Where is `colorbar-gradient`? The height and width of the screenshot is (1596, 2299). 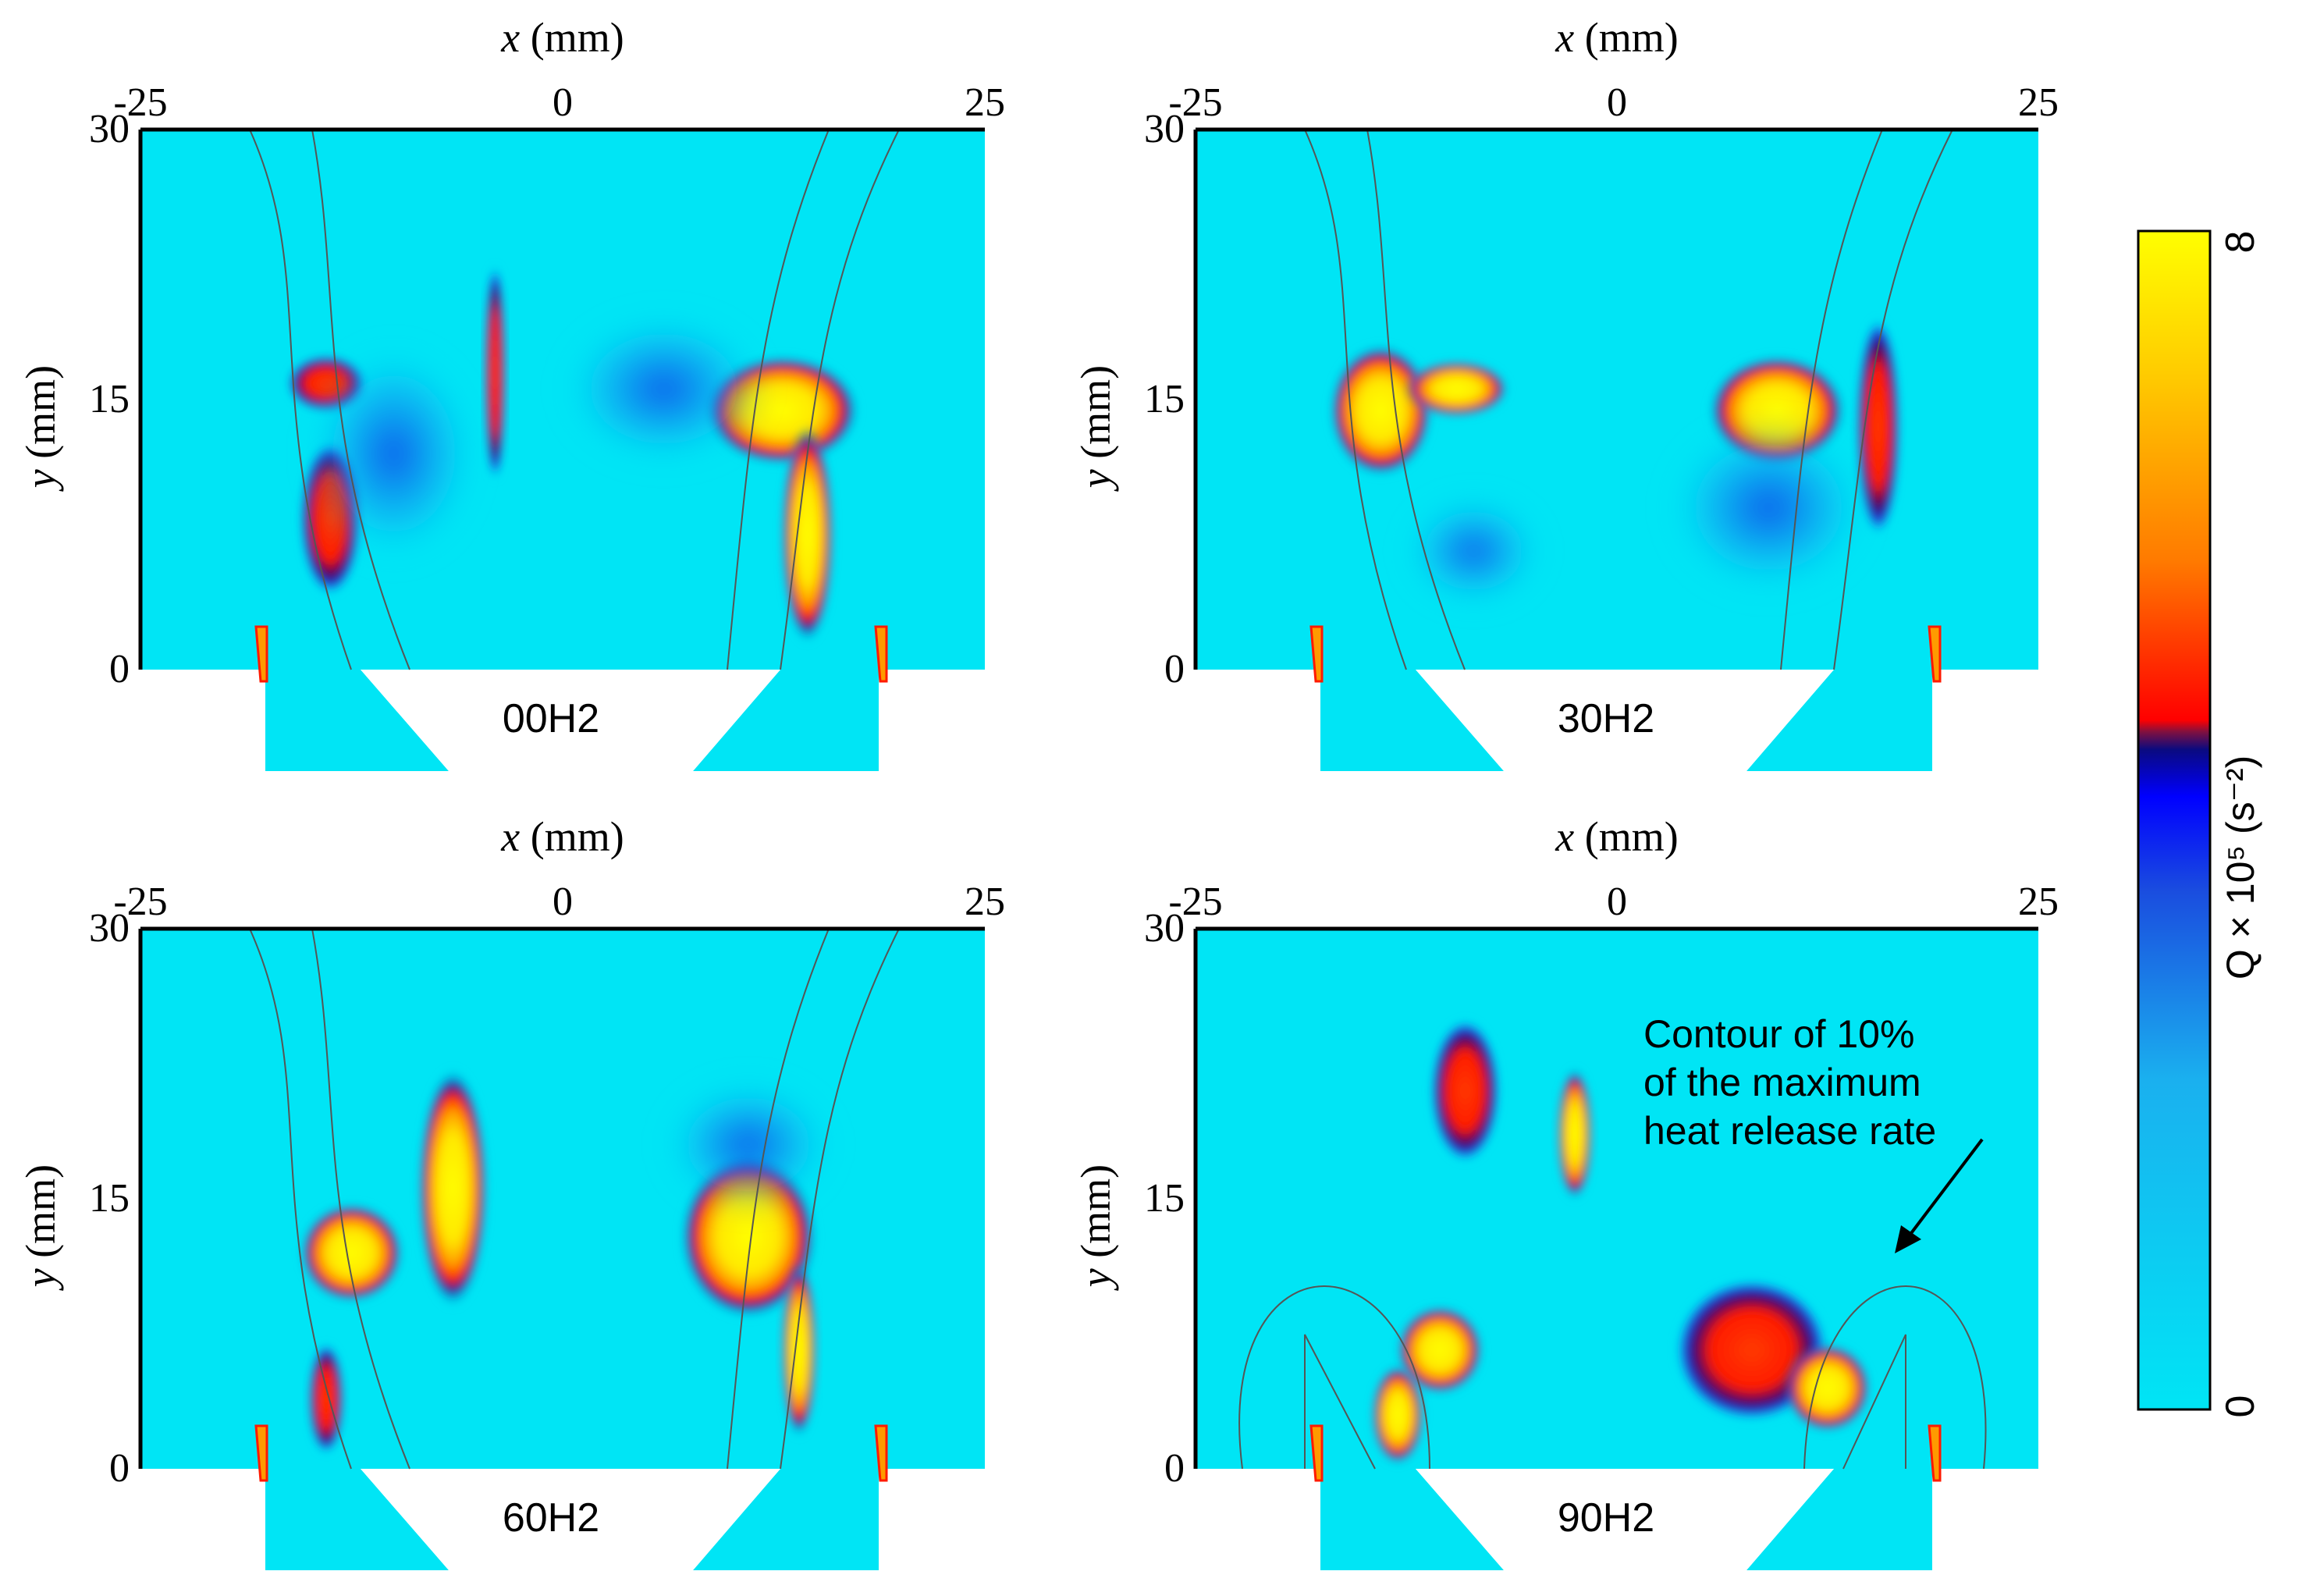 colorbar-gradient is located at coordinates (2174, 820).